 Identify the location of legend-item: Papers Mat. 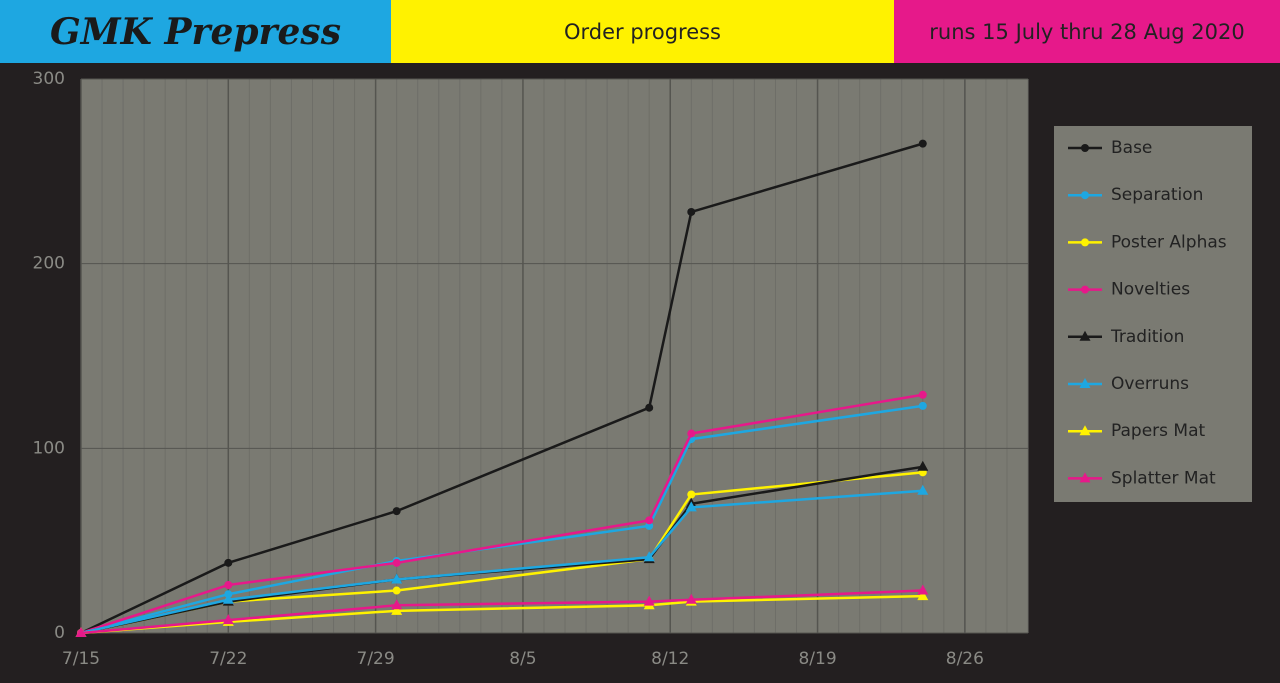
(1136, 431).